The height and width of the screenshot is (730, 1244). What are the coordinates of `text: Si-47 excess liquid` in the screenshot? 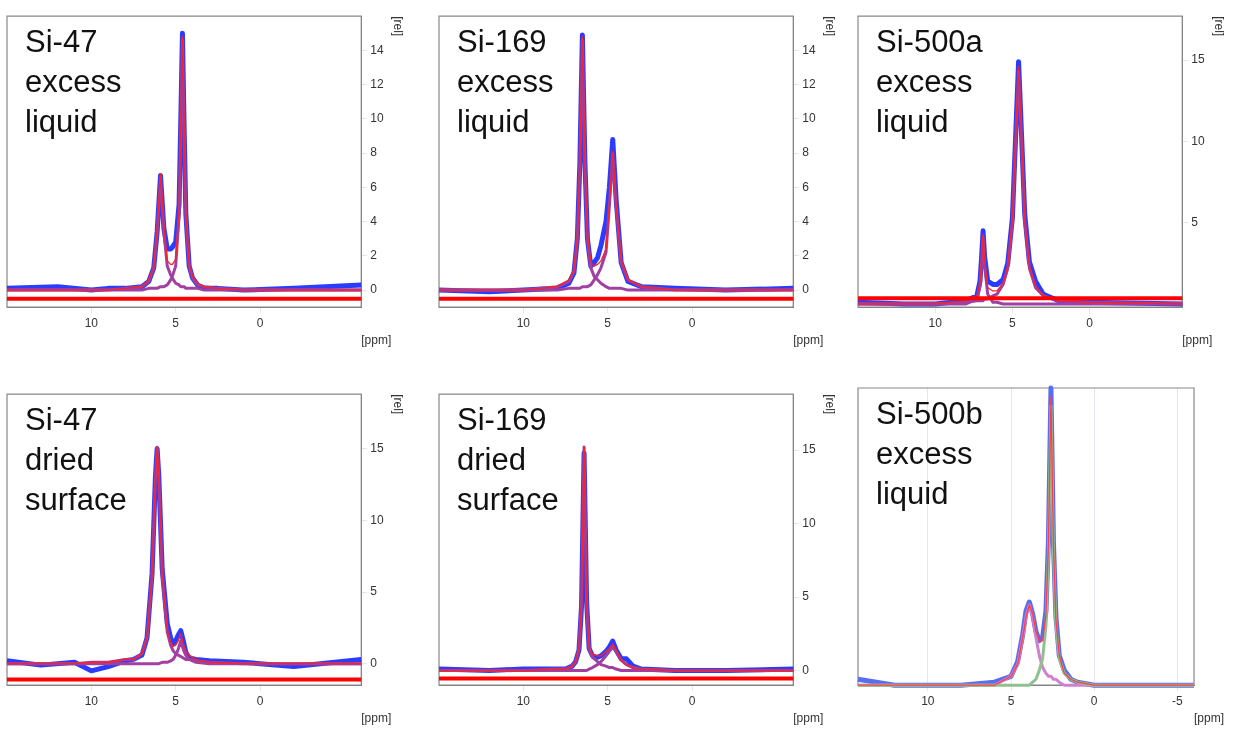 It's located at (73, 82).